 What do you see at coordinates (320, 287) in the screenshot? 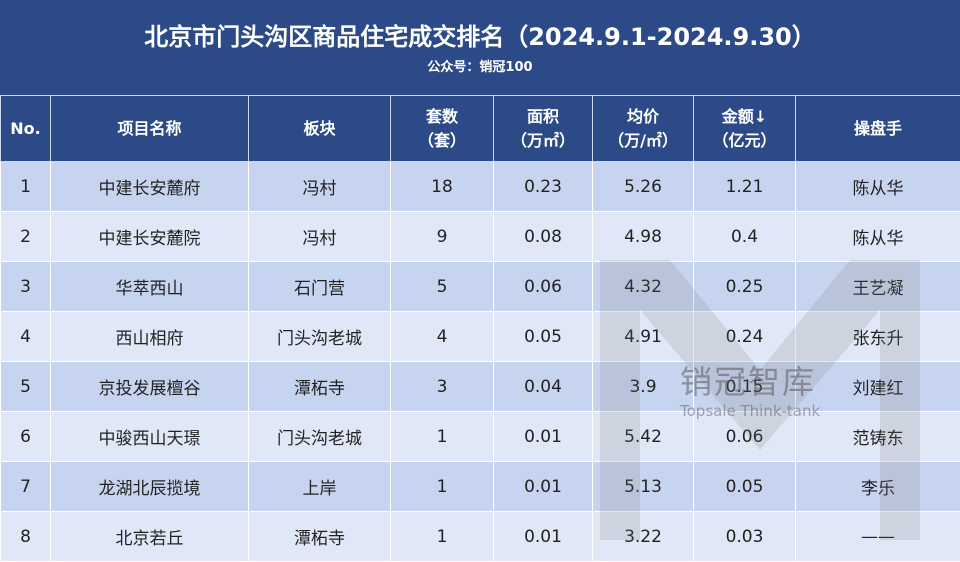
I see `table-cell: 石门营` at bounding box center [320, 287].